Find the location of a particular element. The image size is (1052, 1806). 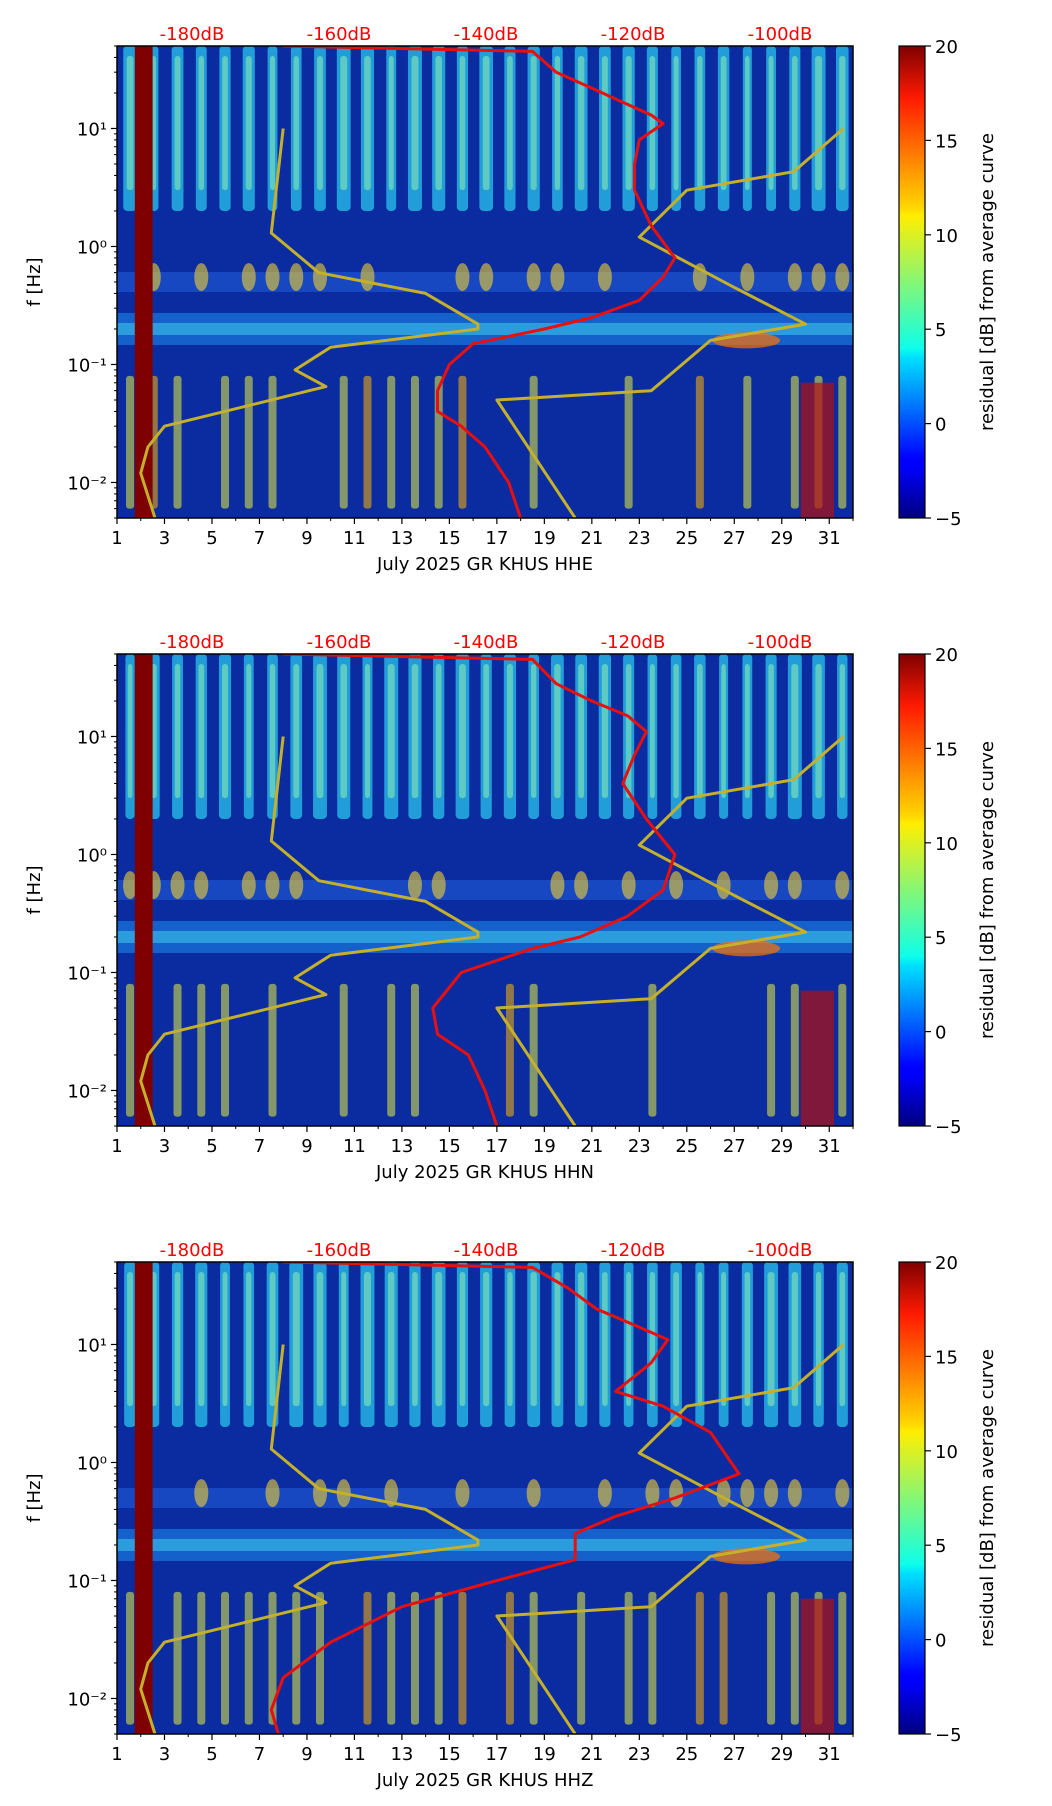

colorbar-tick-label: 15 is located at coordinates (946, 1357).